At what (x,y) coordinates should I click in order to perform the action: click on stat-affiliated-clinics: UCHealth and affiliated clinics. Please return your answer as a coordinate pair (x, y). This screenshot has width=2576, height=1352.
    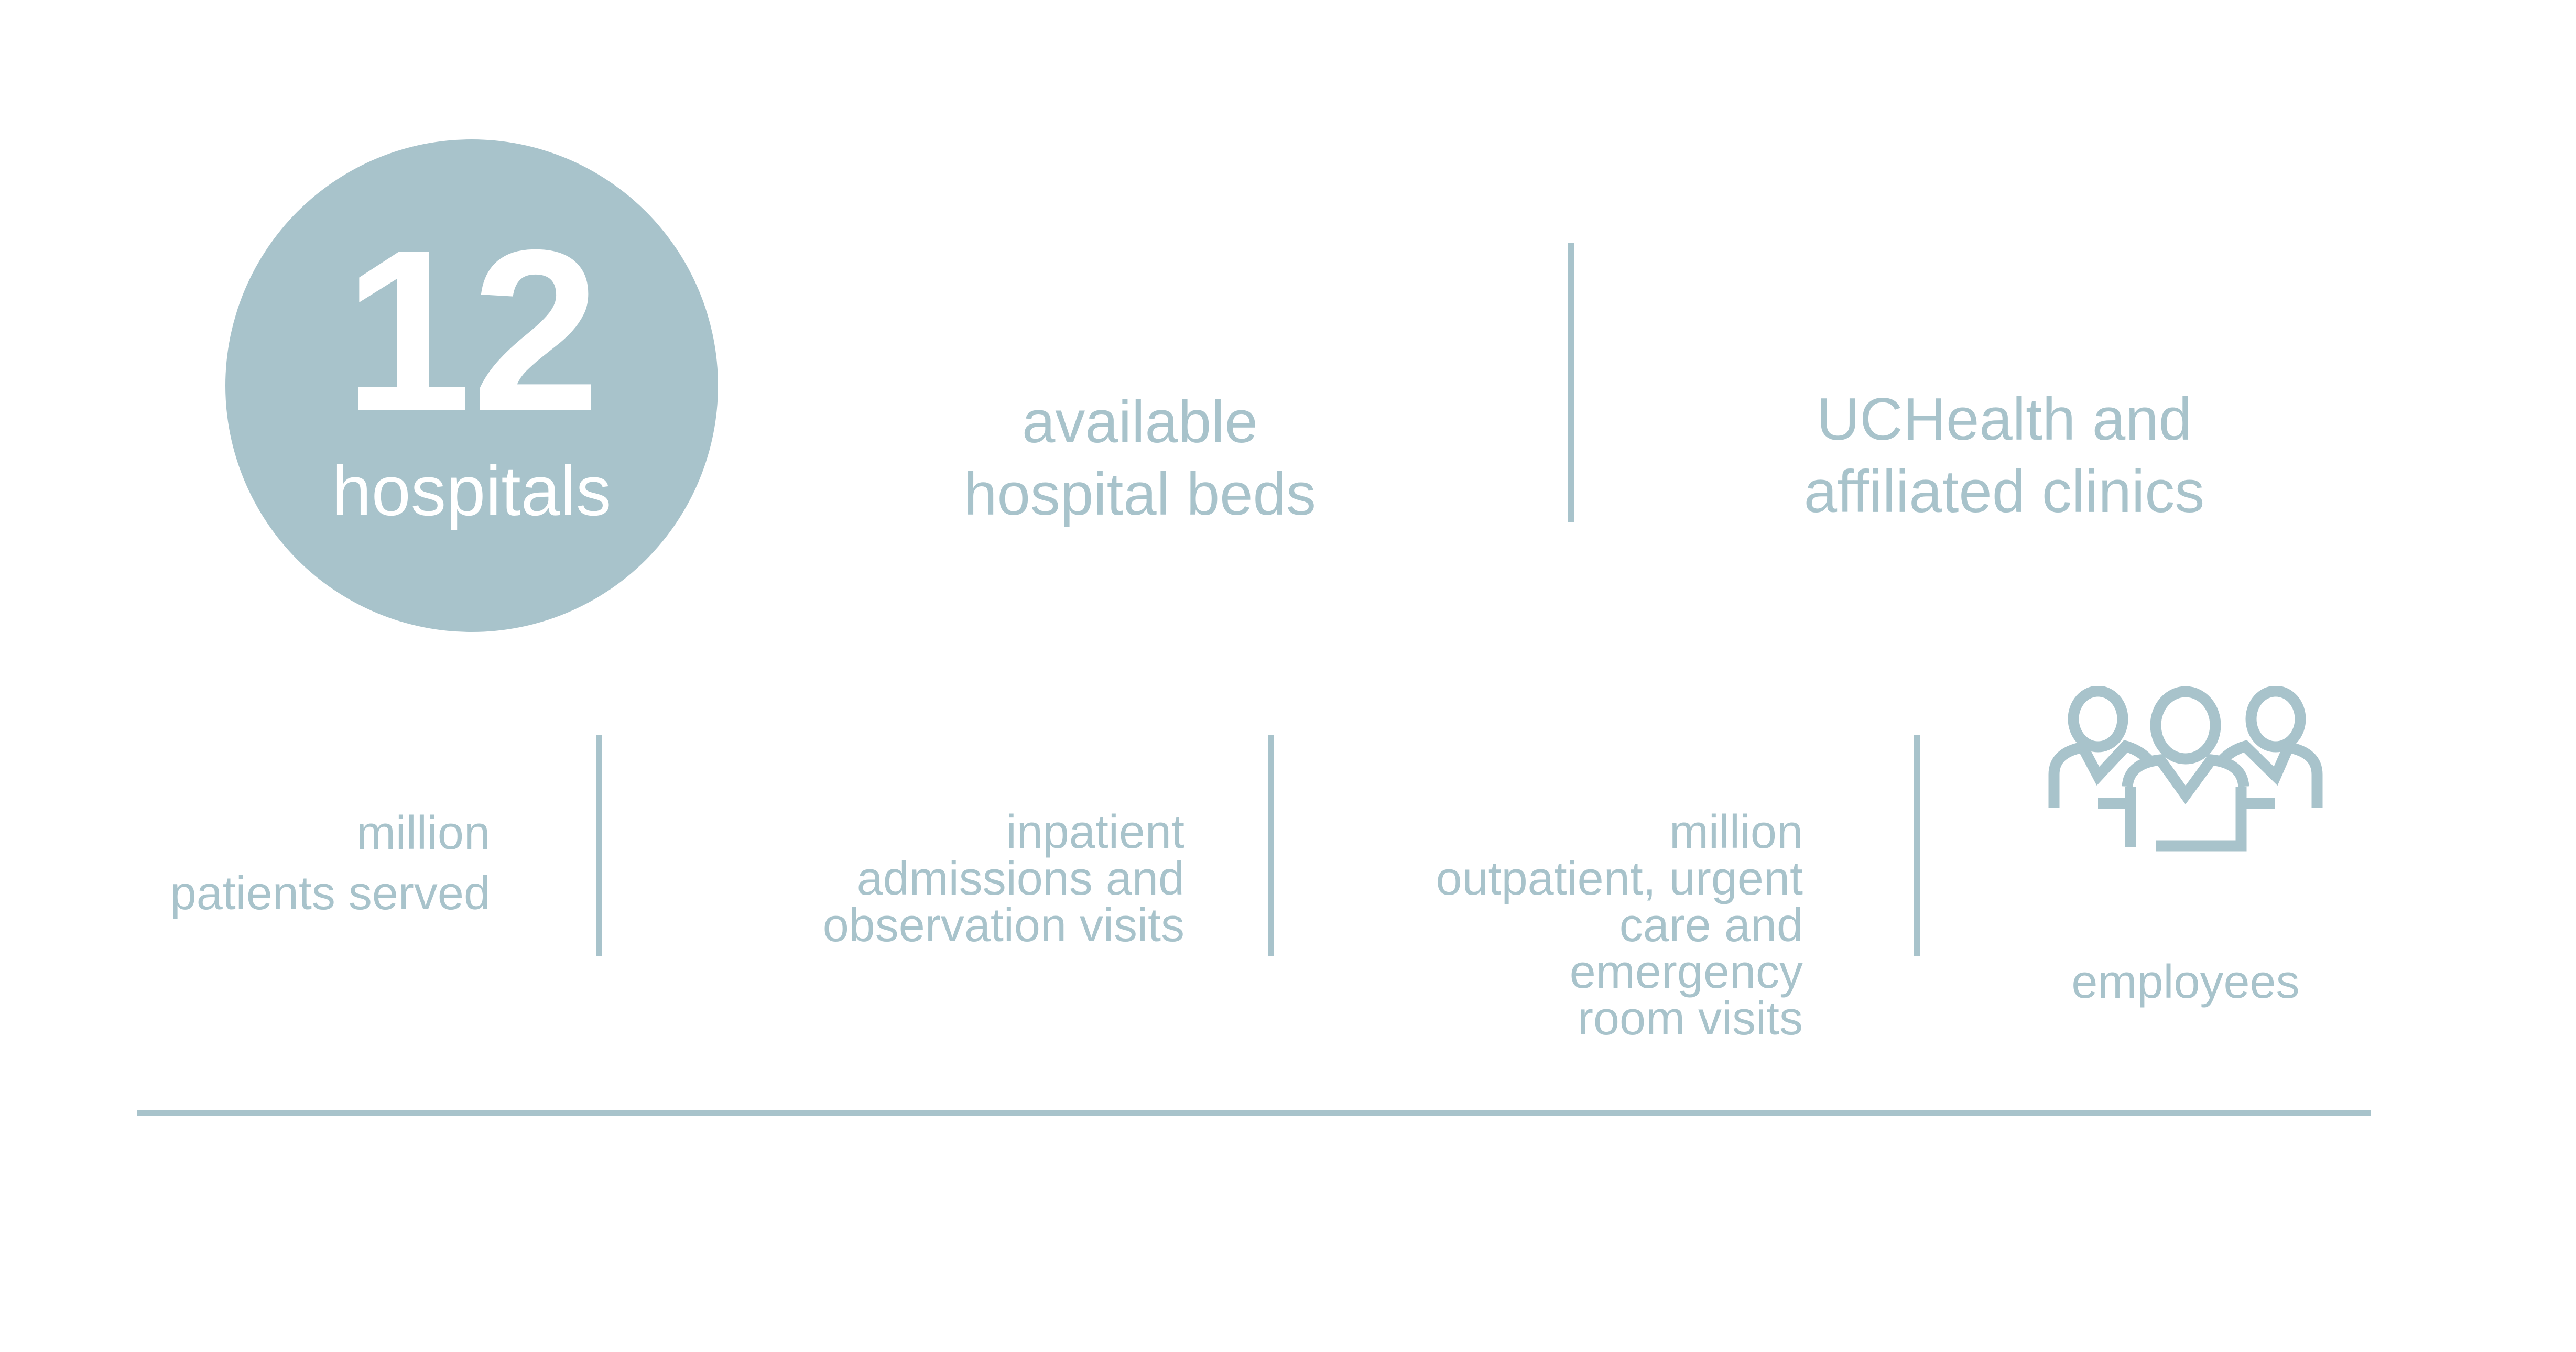
    Looking at the image, I should click on (2004, 456).